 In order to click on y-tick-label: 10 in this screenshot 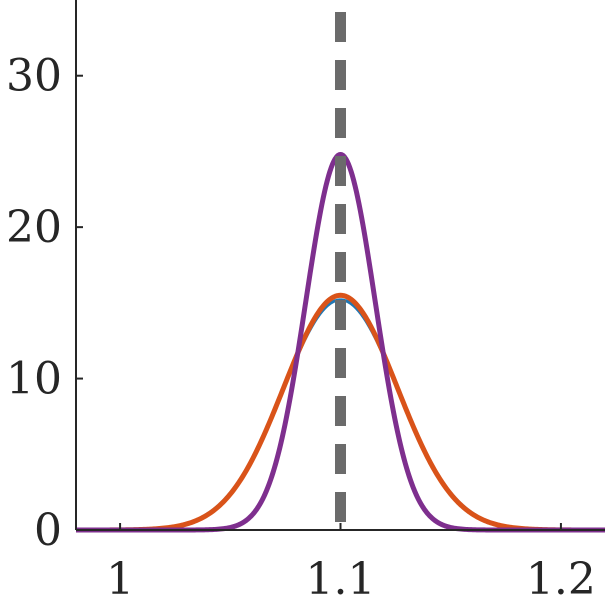, I will do `click(34, 379)`.